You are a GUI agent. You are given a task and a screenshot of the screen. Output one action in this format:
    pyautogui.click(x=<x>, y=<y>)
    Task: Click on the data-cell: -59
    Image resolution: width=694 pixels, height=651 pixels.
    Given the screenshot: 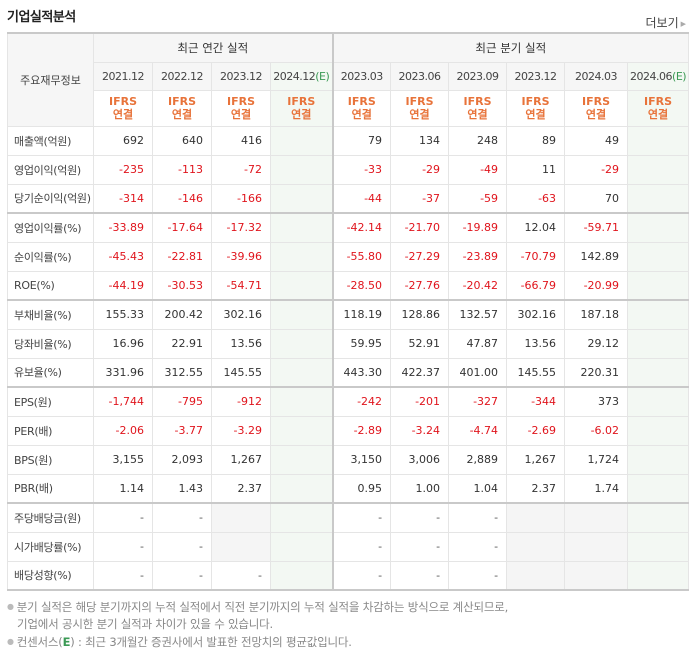 What is the action you would take?
    pyautogui.click(x=478, y=198)
    